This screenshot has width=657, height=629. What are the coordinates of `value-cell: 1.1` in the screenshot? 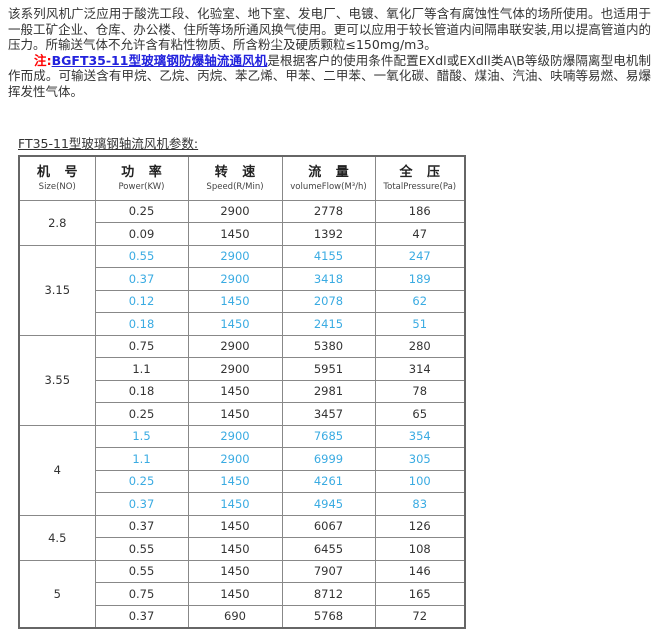 It's located at (141, 459).